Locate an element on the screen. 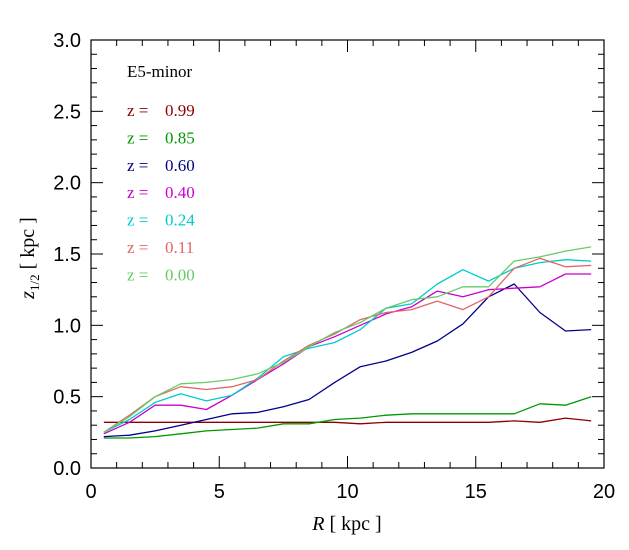 The height and width of the screenshot is (550, 629). legend-value: 0.85 is located at coordinates (180, 137).